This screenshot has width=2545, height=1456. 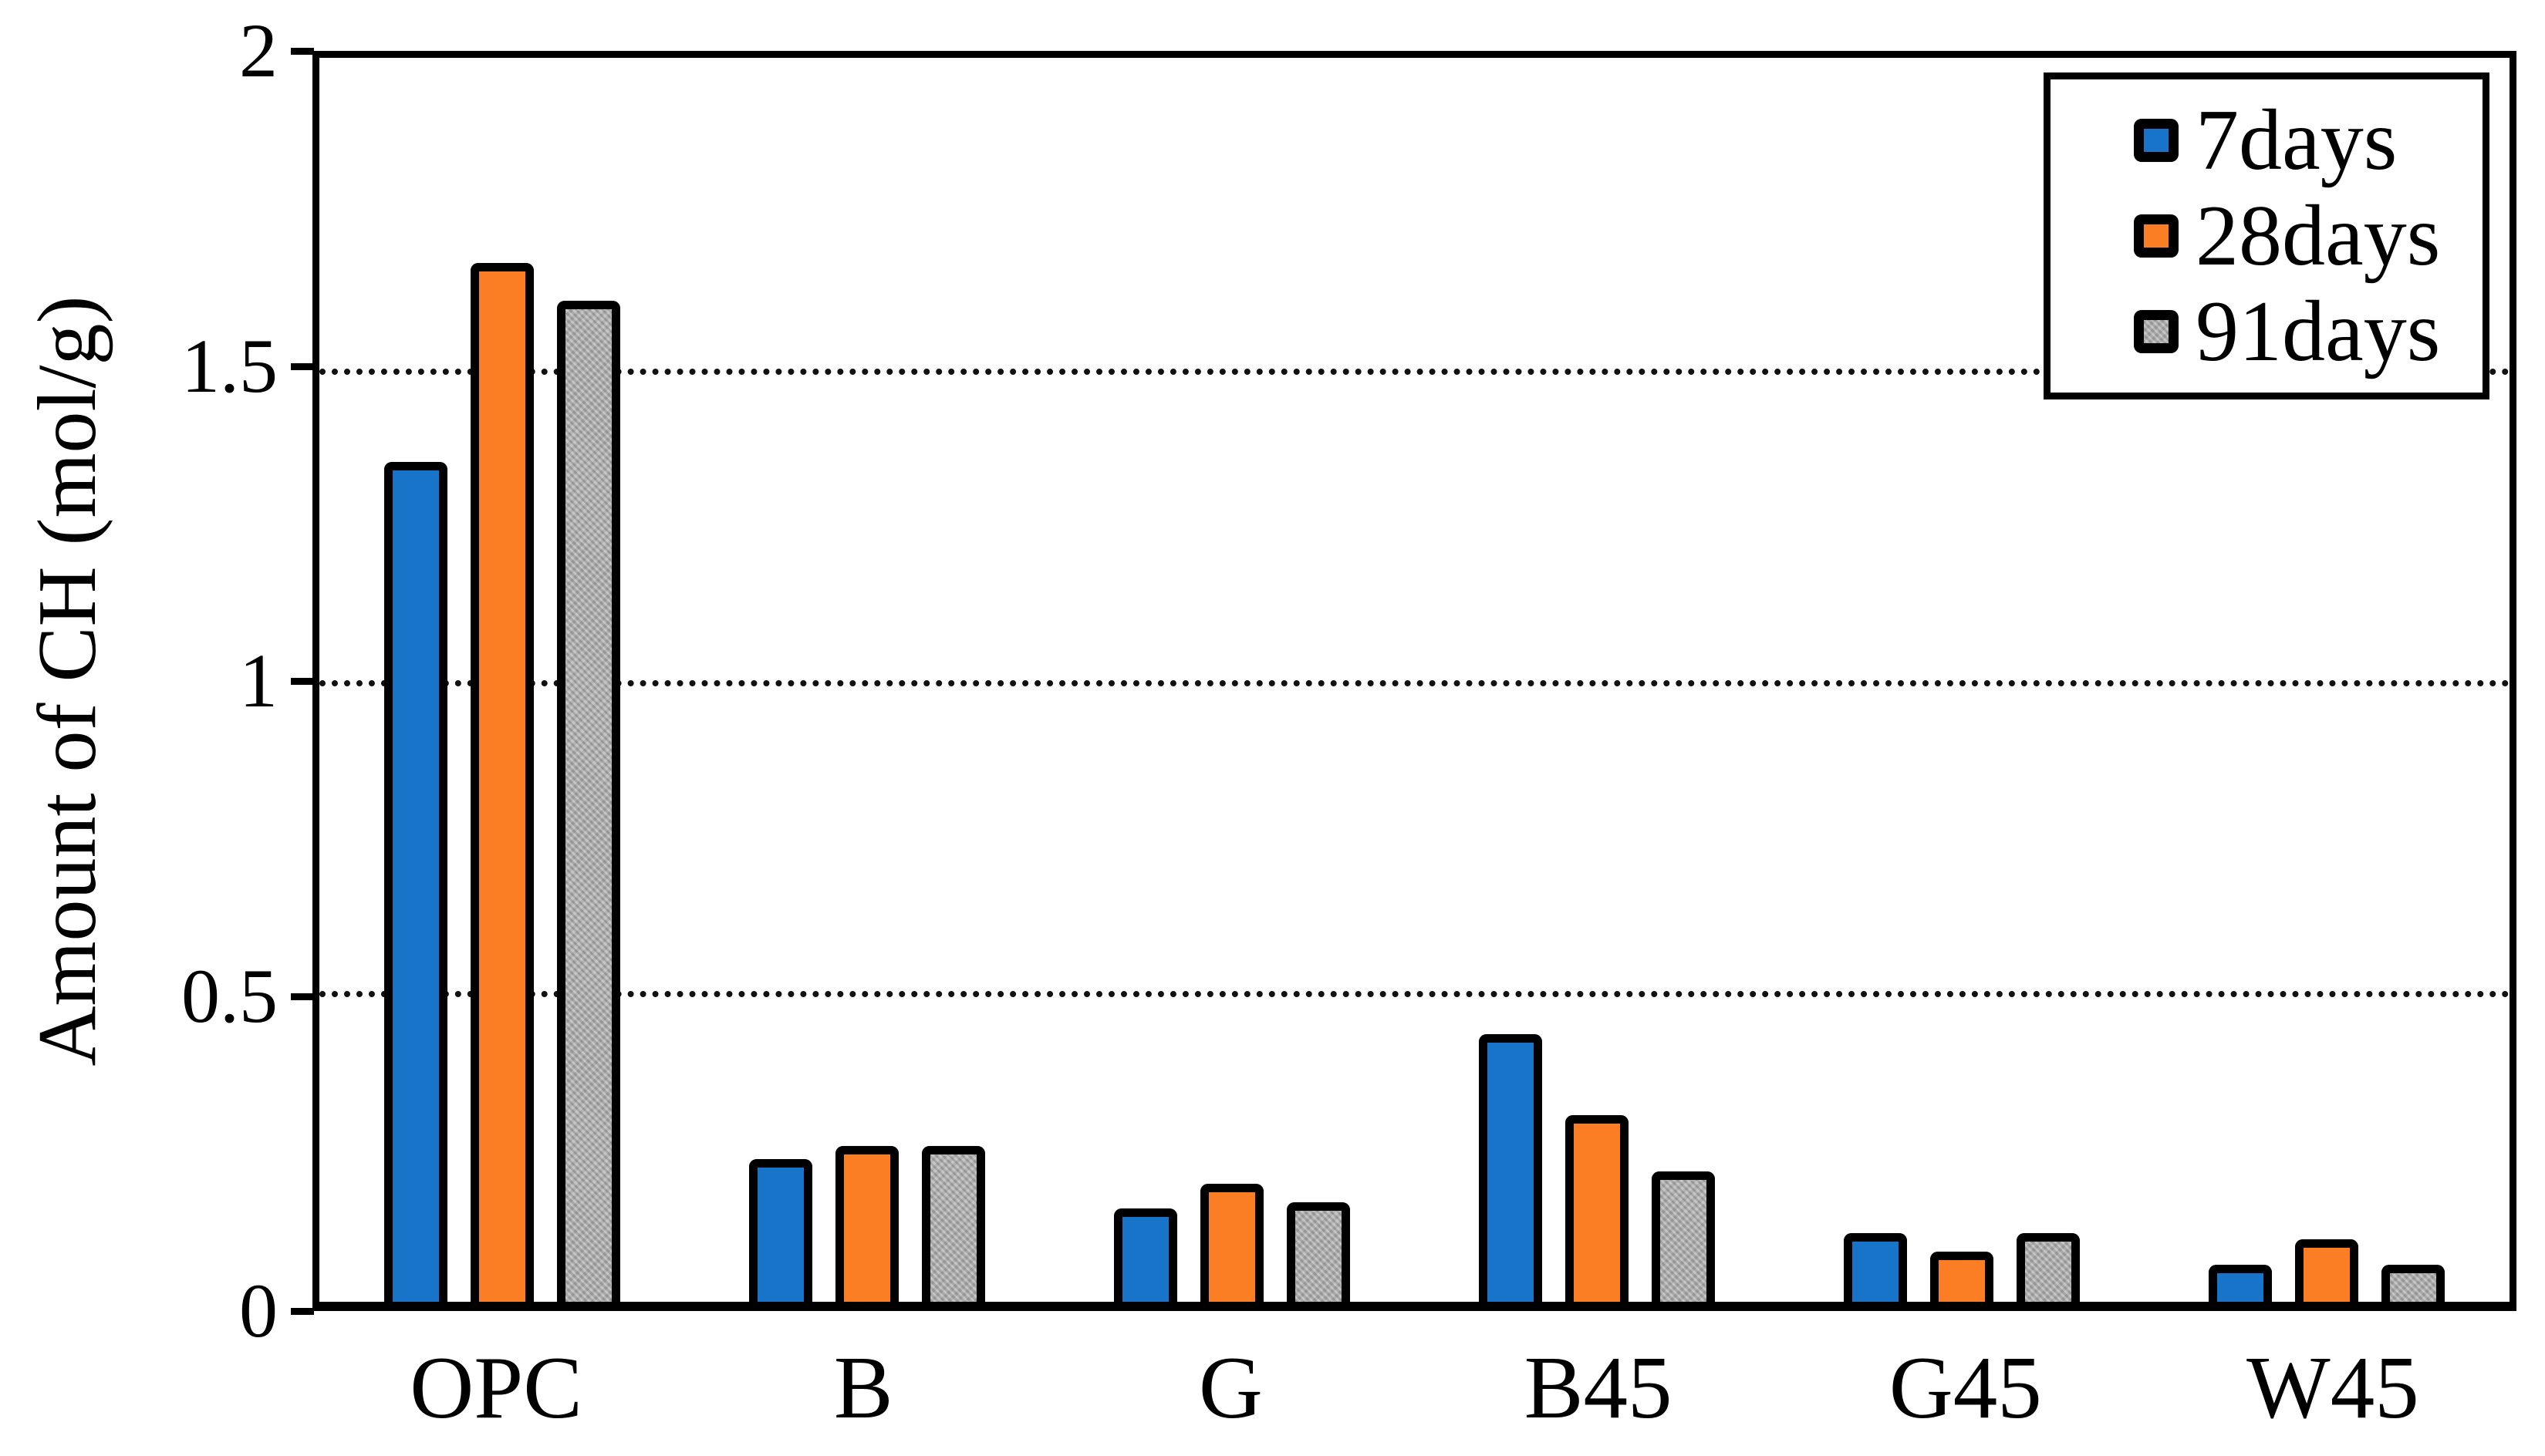 What do you see at coordinates (1414, 1388) in the screenshot?
I see `x-axis-labels: OPC B G B45 G45 W45` at bounding box center [1414, 1388].